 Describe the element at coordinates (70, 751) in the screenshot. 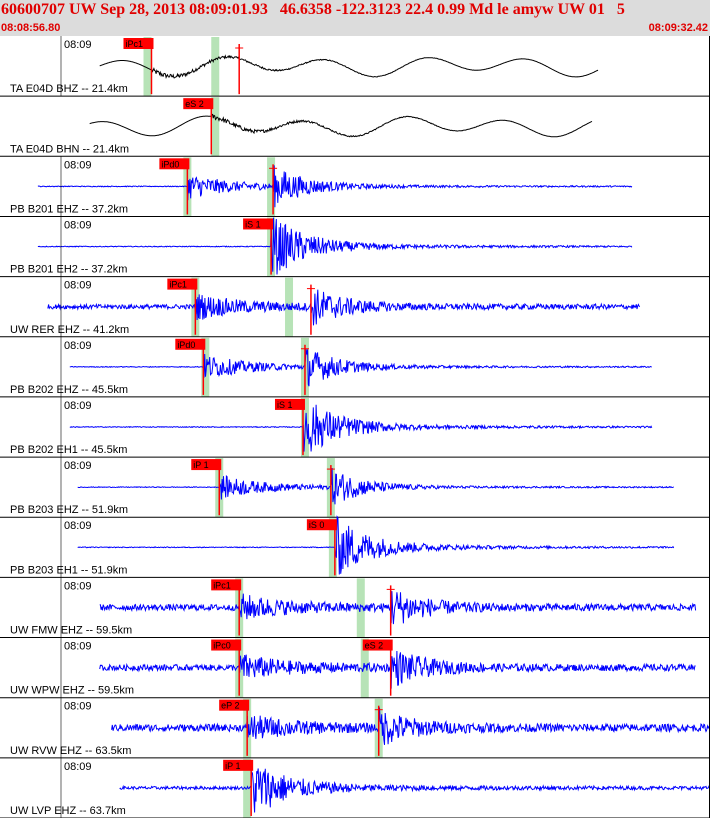

I see `channel-label: UW RVW EHZ -- 63.5km` at that location.